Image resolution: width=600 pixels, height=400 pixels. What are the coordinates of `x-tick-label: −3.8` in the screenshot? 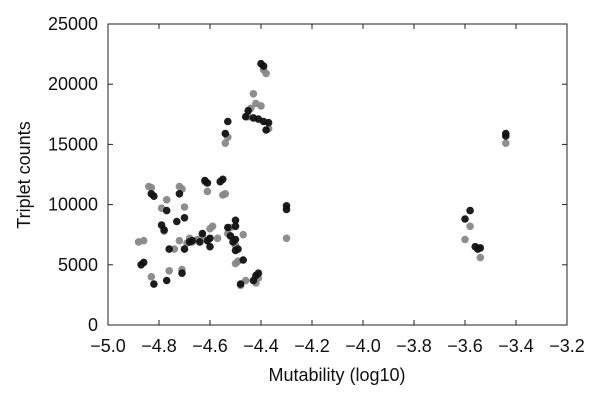 It's located at (414, 346).